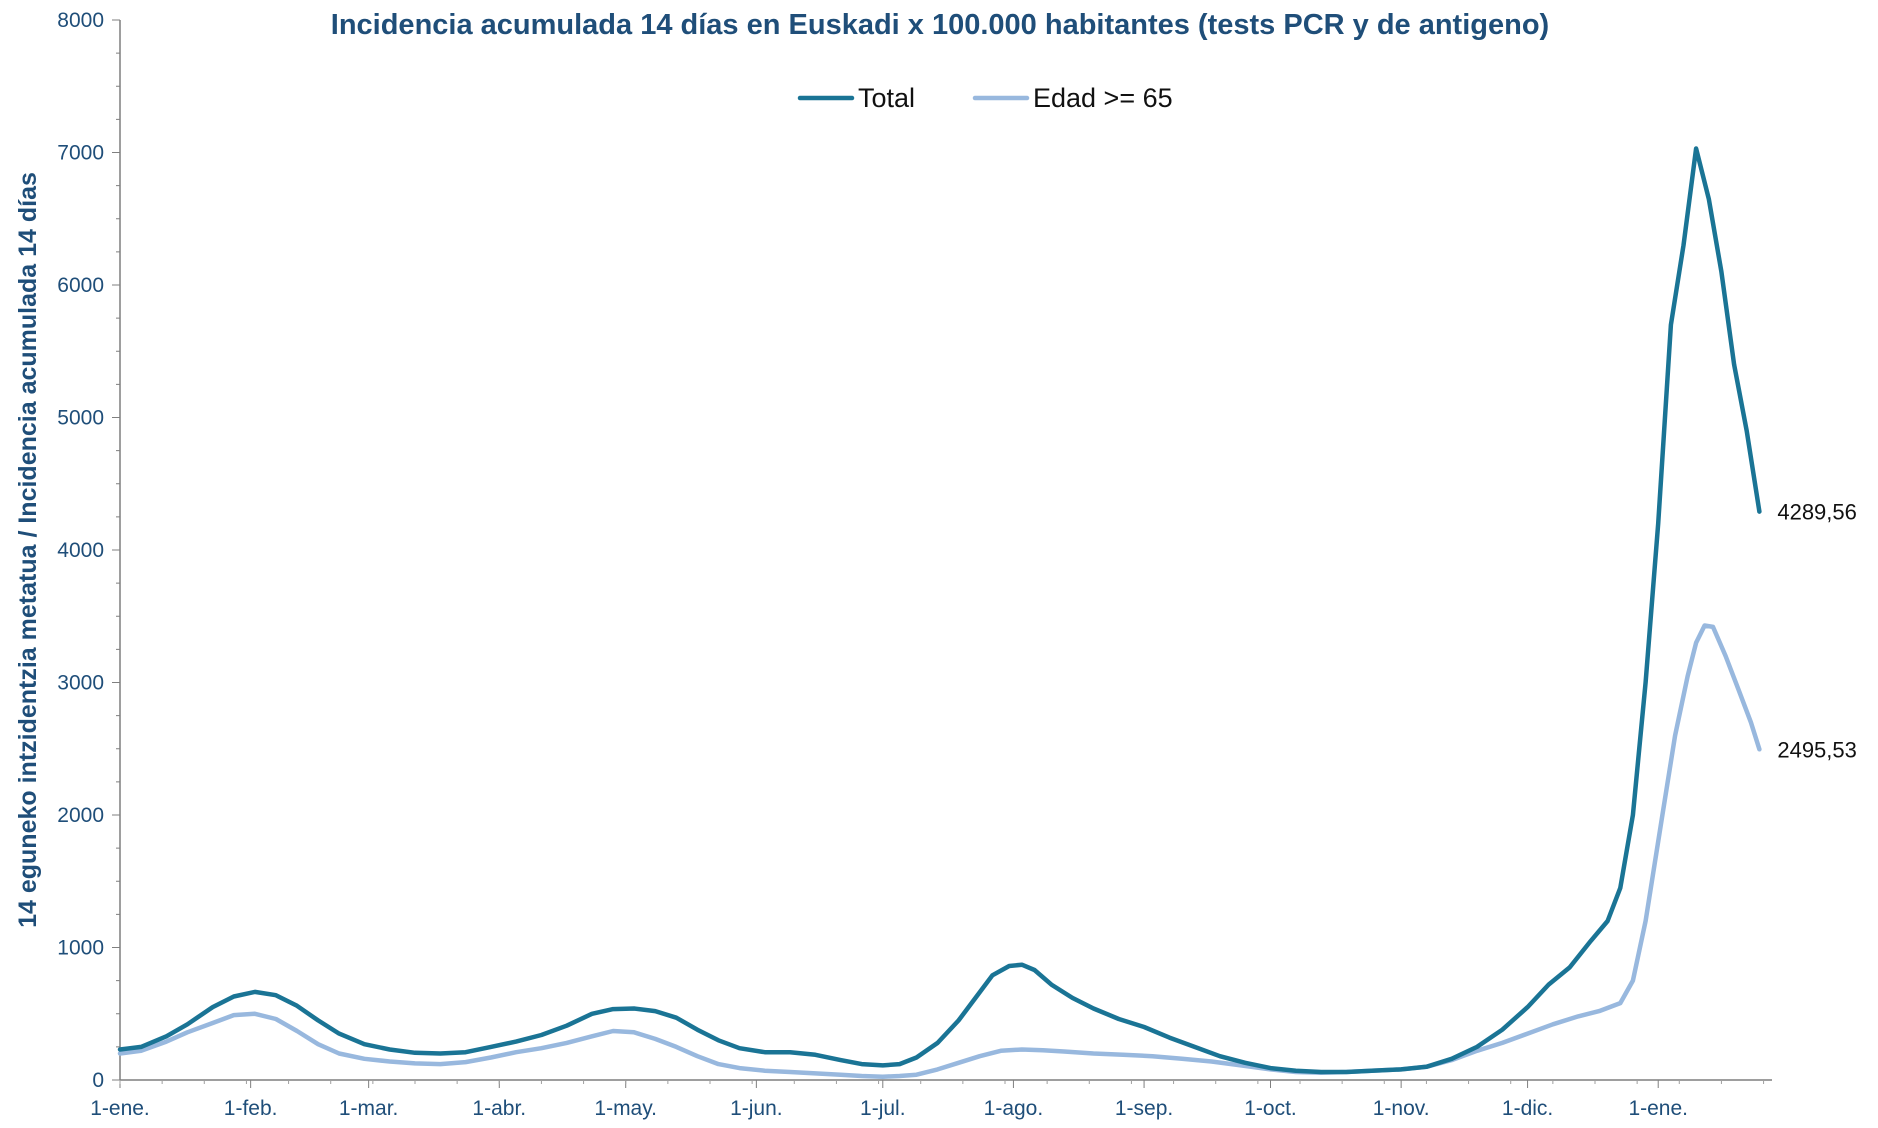 The height and width of the screenshot is (1128, 1878). Describe the element at coordinates (251, 1108) in the screenshot. I see `x-tick-label: 1-feb.` at that location.